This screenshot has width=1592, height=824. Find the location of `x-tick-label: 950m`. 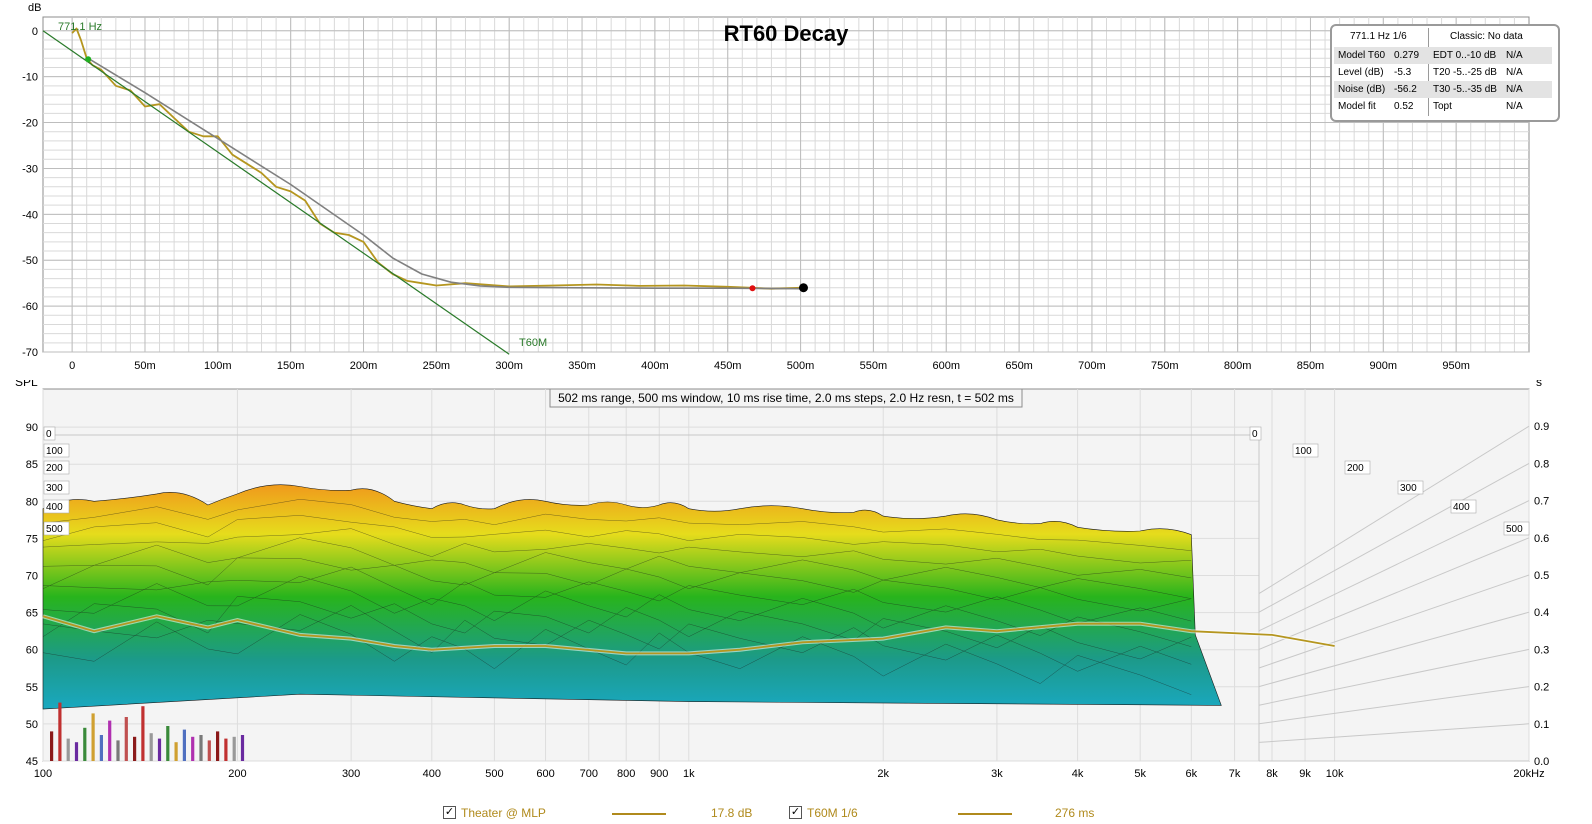

x-tick-label: 950m is located at coordinates (1456, 366).